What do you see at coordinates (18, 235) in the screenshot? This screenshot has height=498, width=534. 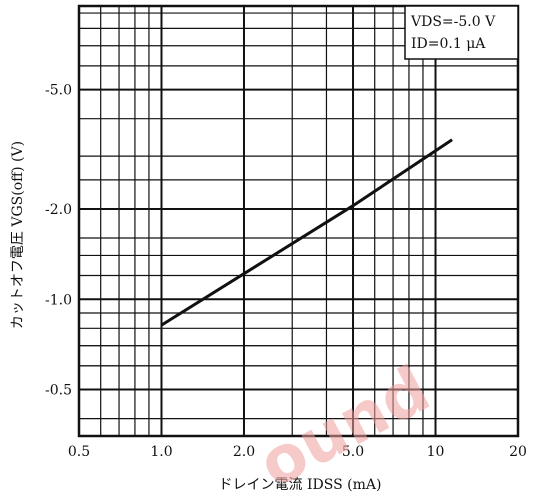 I see `y-axis-title: カットオフ電圧 VGS(off) (V)` at bounding box center [18, 235].